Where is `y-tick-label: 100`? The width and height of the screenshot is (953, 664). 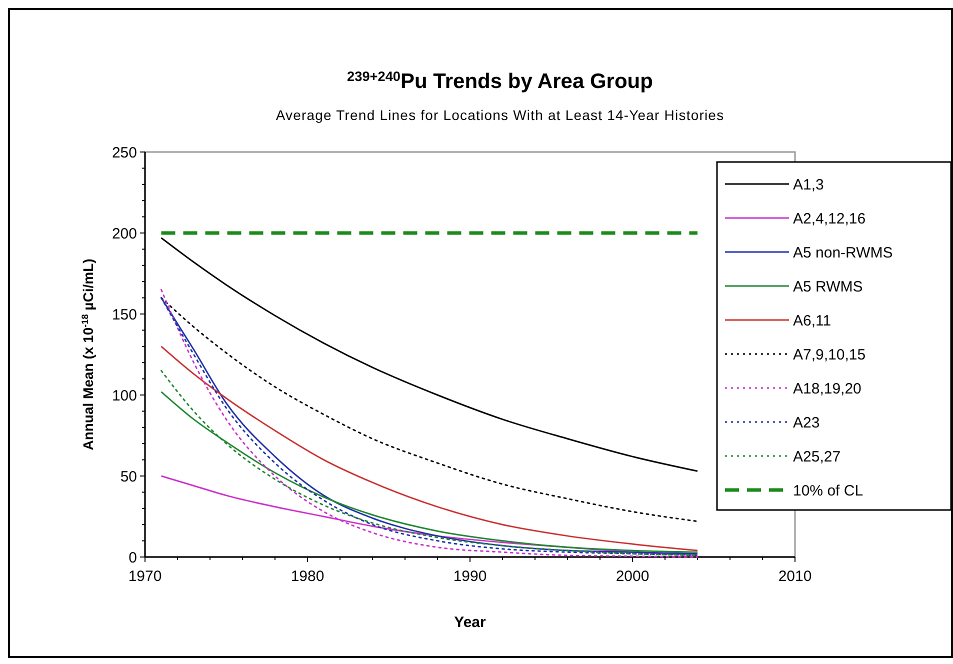
y-tick-label: 100 is located at coordinates (124, 395).